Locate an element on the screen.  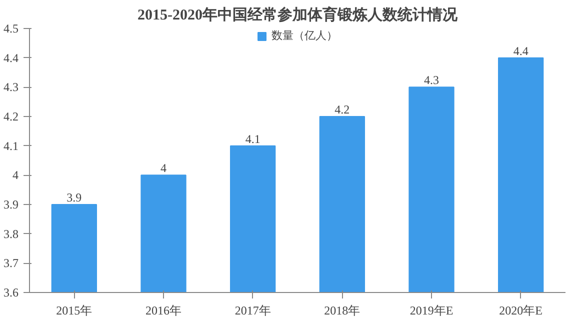
x-tick-label: 2019年E is located at coordinates (432, 311).